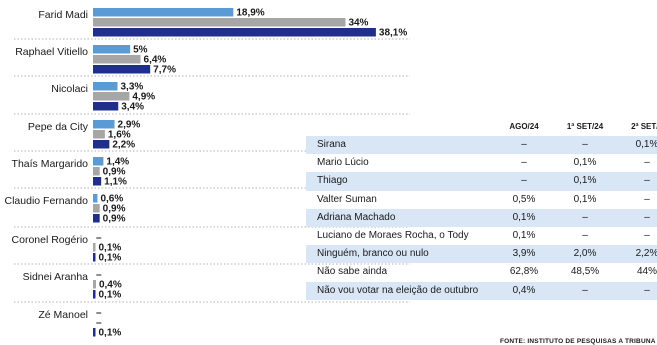 Image resolution: width=657 pixels, height=345 pixels. What do you see at coordinates (524, 272) in the screenshot?
I see `row-value: 62,8%` at bounding box center [524, 272].